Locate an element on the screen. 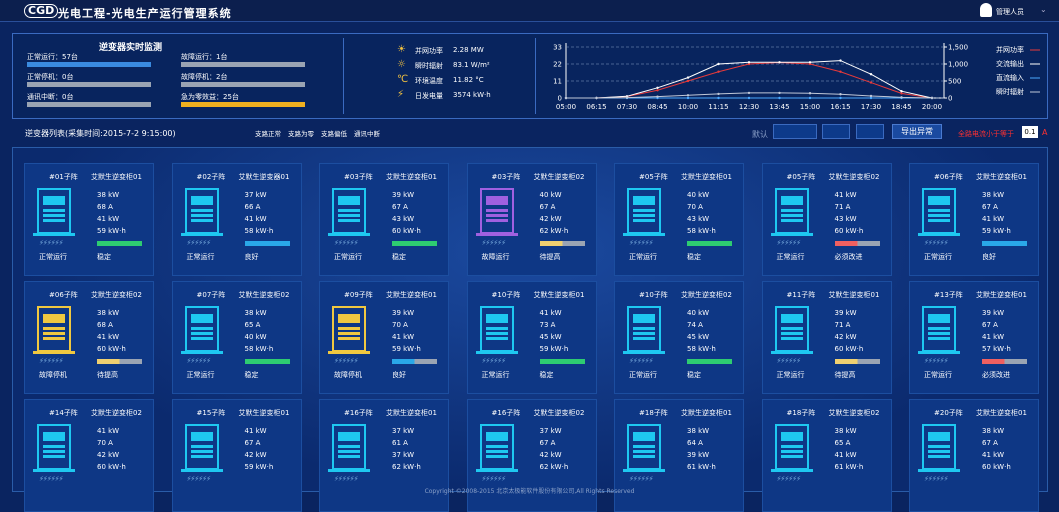 This screenshot has height=512, width=1059. card-value: 73 A is located at coordinates (547, 325).